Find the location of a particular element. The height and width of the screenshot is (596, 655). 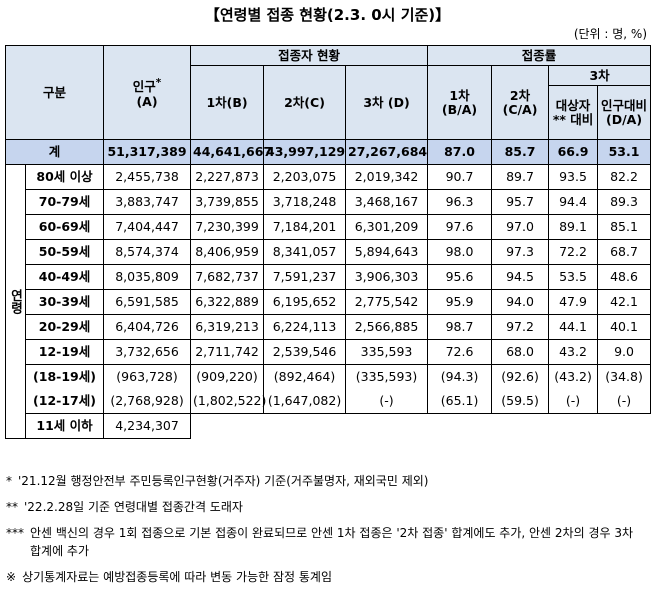

header-text: 인구 is located at coordinates (144, 87).